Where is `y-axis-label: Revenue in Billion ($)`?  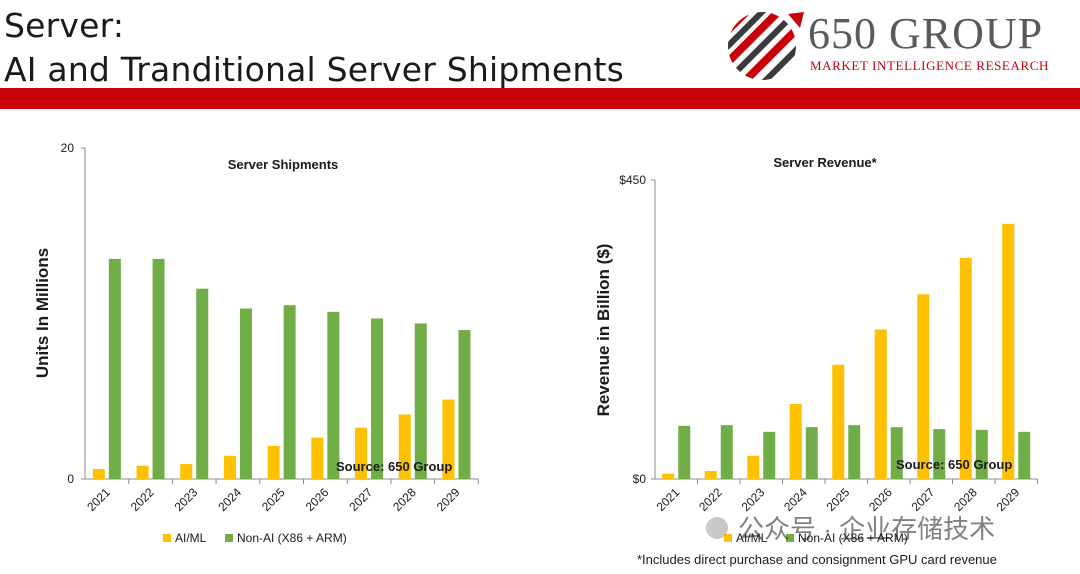 y-axis-label: Revenue in Billion ($) is located at coordinates (603, 330).